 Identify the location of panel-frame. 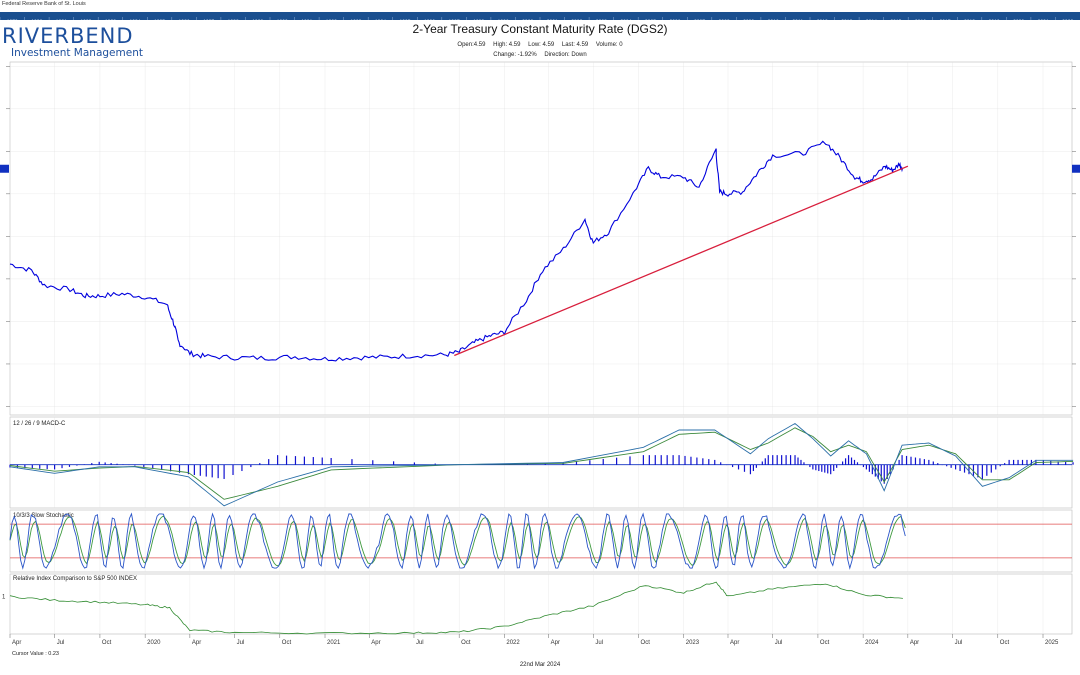
(541, 604).